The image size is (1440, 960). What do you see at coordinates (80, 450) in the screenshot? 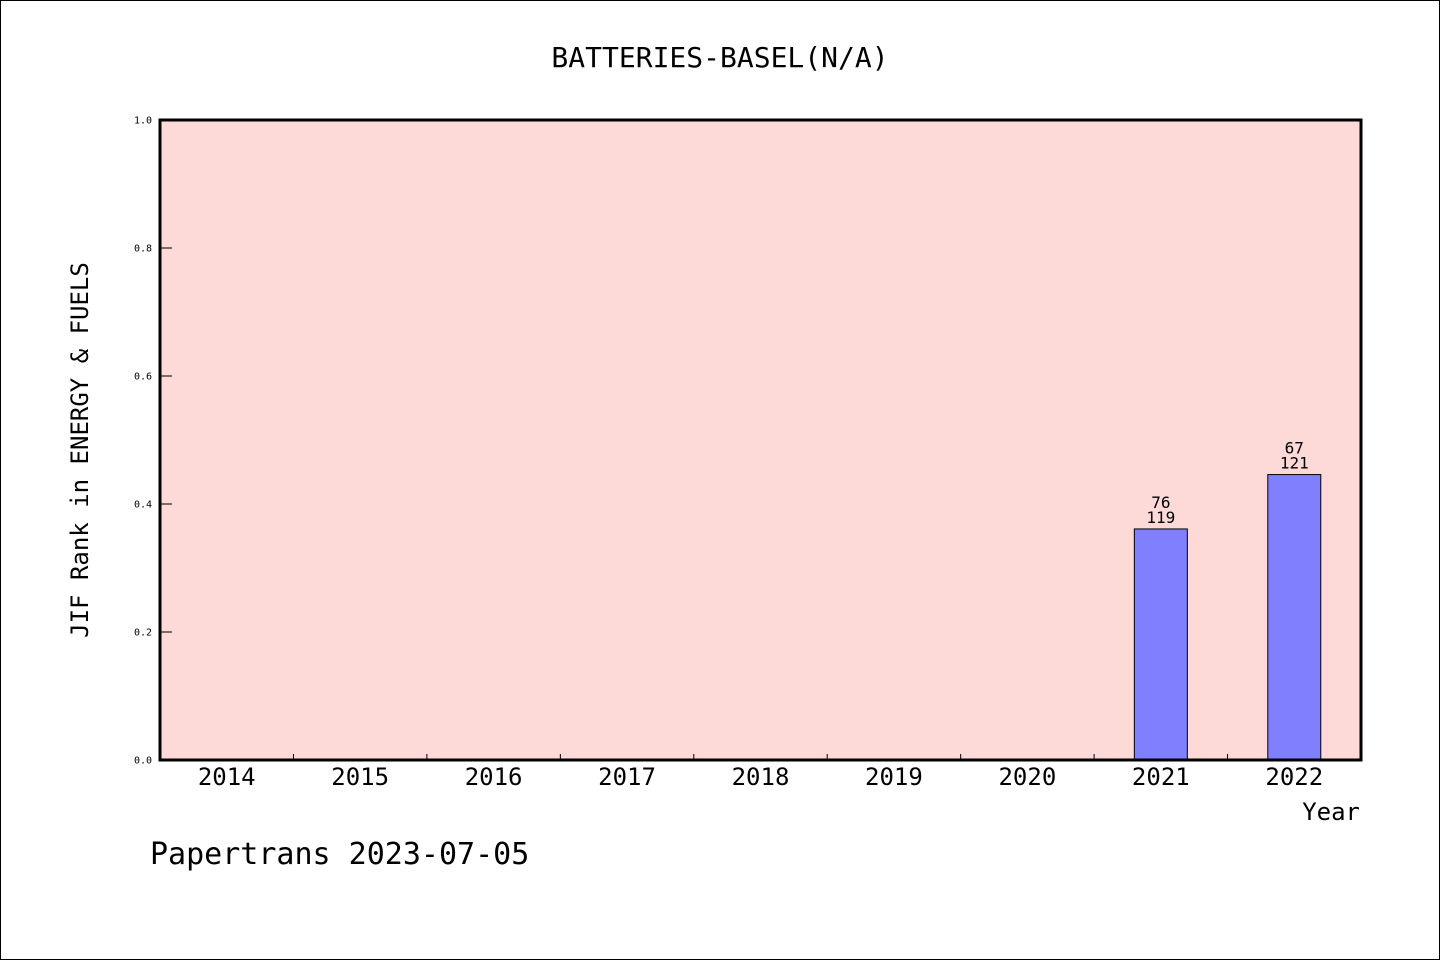
I see `y-axis-label: JIF Rank in ENERGY & FUELS` at bounding box center [80, 450].